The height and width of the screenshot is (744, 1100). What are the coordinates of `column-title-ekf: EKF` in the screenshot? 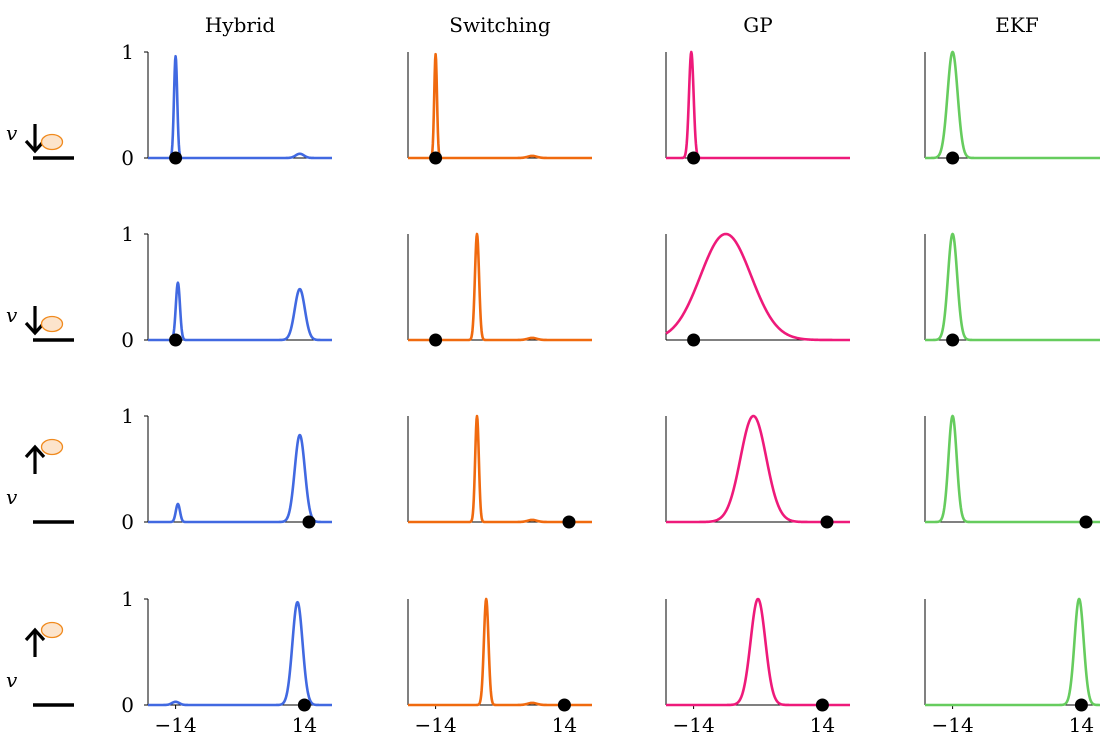 It's located at (1017, 25).